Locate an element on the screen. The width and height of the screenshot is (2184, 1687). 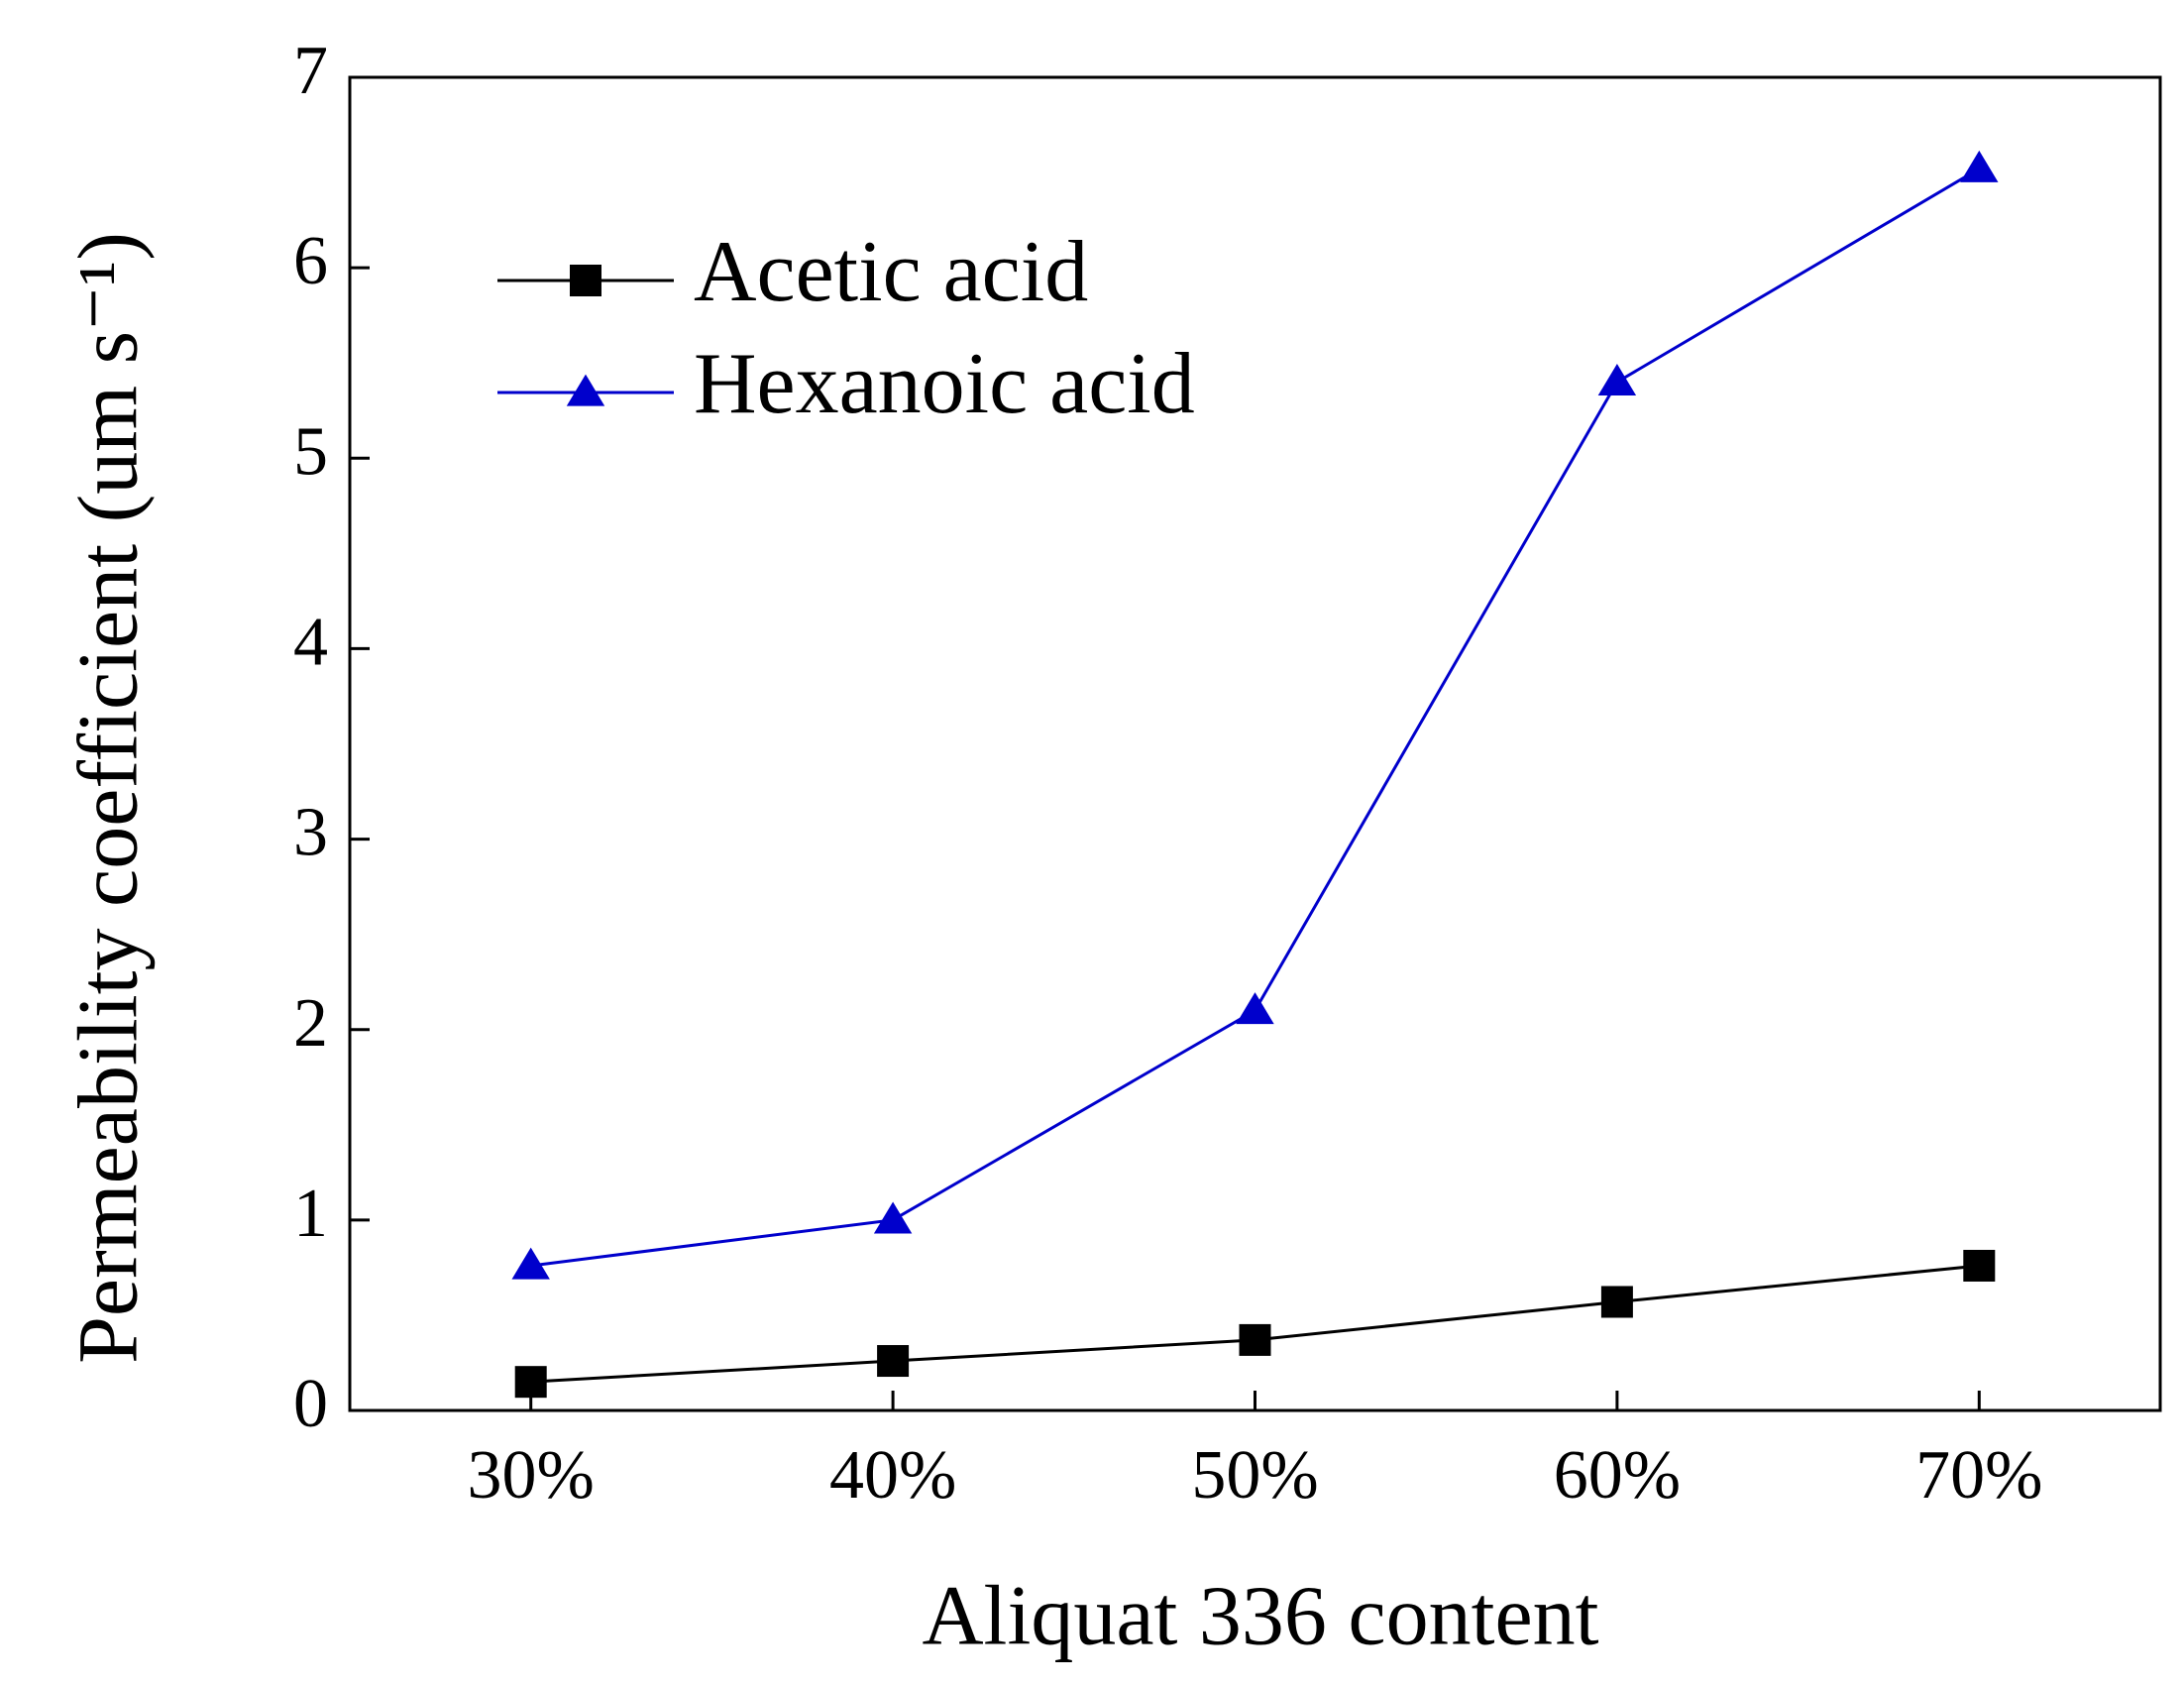
x-tick-label: 30% is located at coordinates (531, 1475).